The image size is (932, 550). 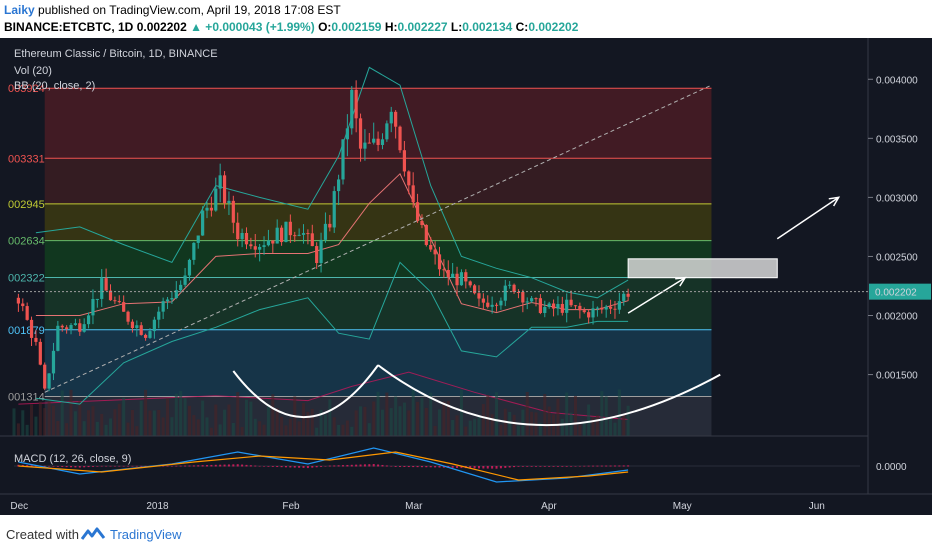 I want to click on open-value: 0.002159, so click(x=356, y=27).